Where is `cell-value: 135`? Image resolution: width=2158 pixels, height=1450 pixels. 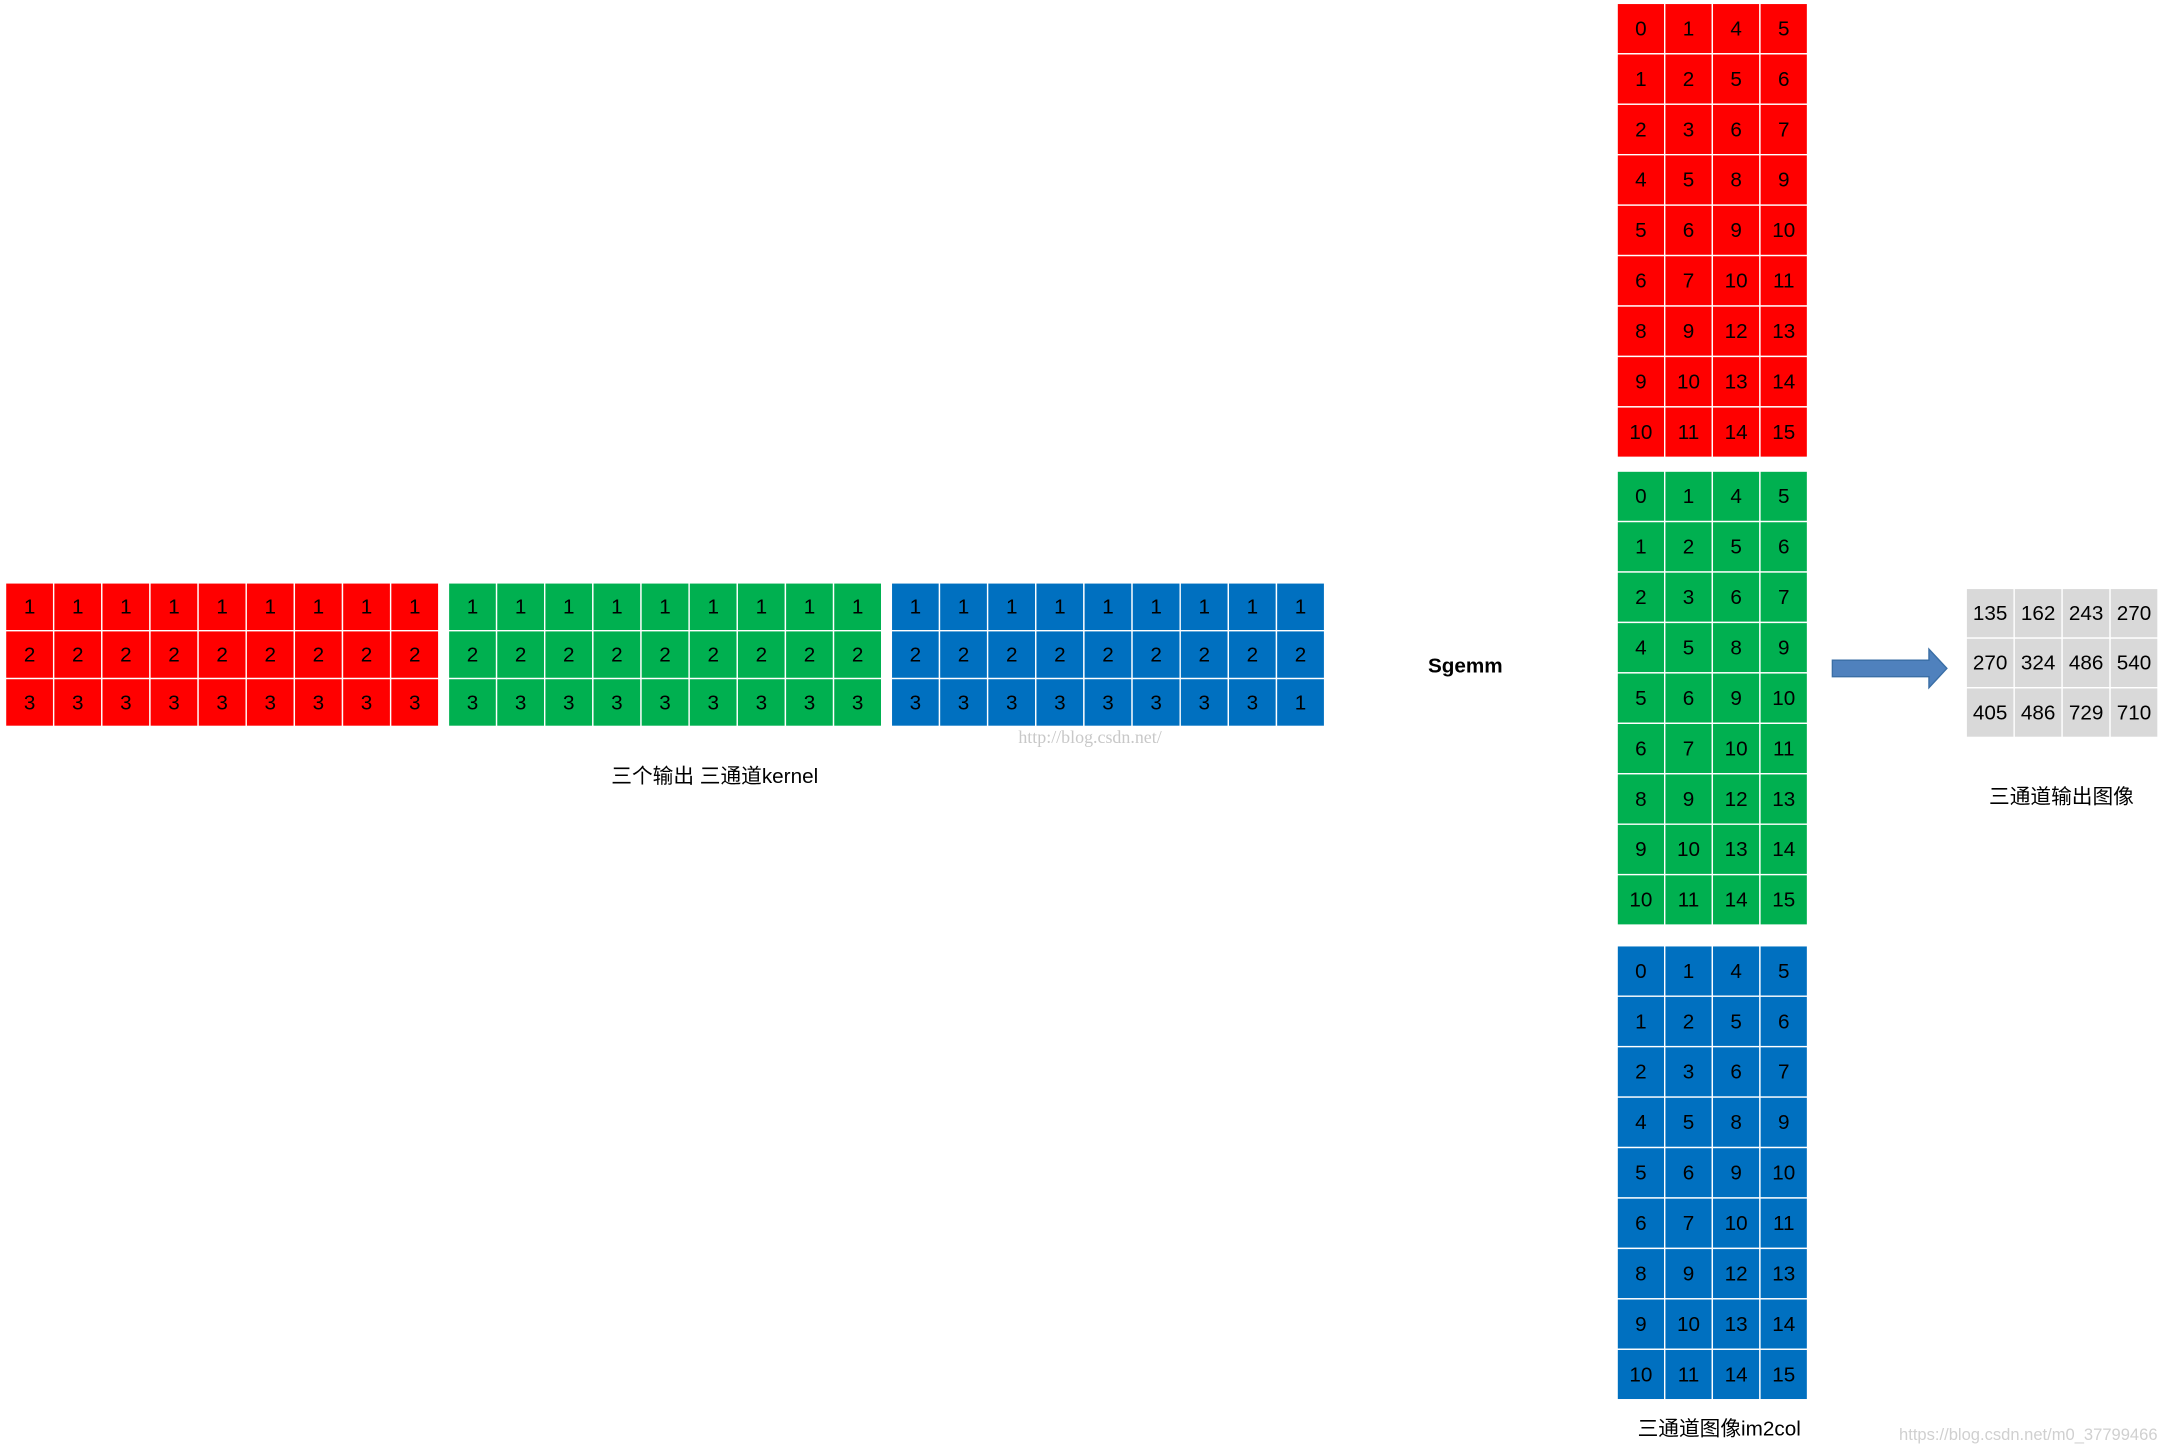
cell-value: 135 is located at coordinates (1990, 613).